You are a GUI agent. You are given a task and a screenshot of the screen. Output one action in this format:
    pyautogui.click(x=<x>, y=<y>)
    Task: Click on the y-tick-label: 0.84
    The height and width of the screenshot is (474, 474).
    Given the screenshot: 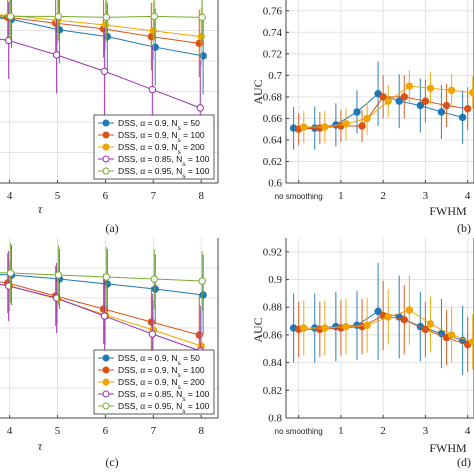 What is the action you would take?
    pyautogui.click(x=273, y=363)
    